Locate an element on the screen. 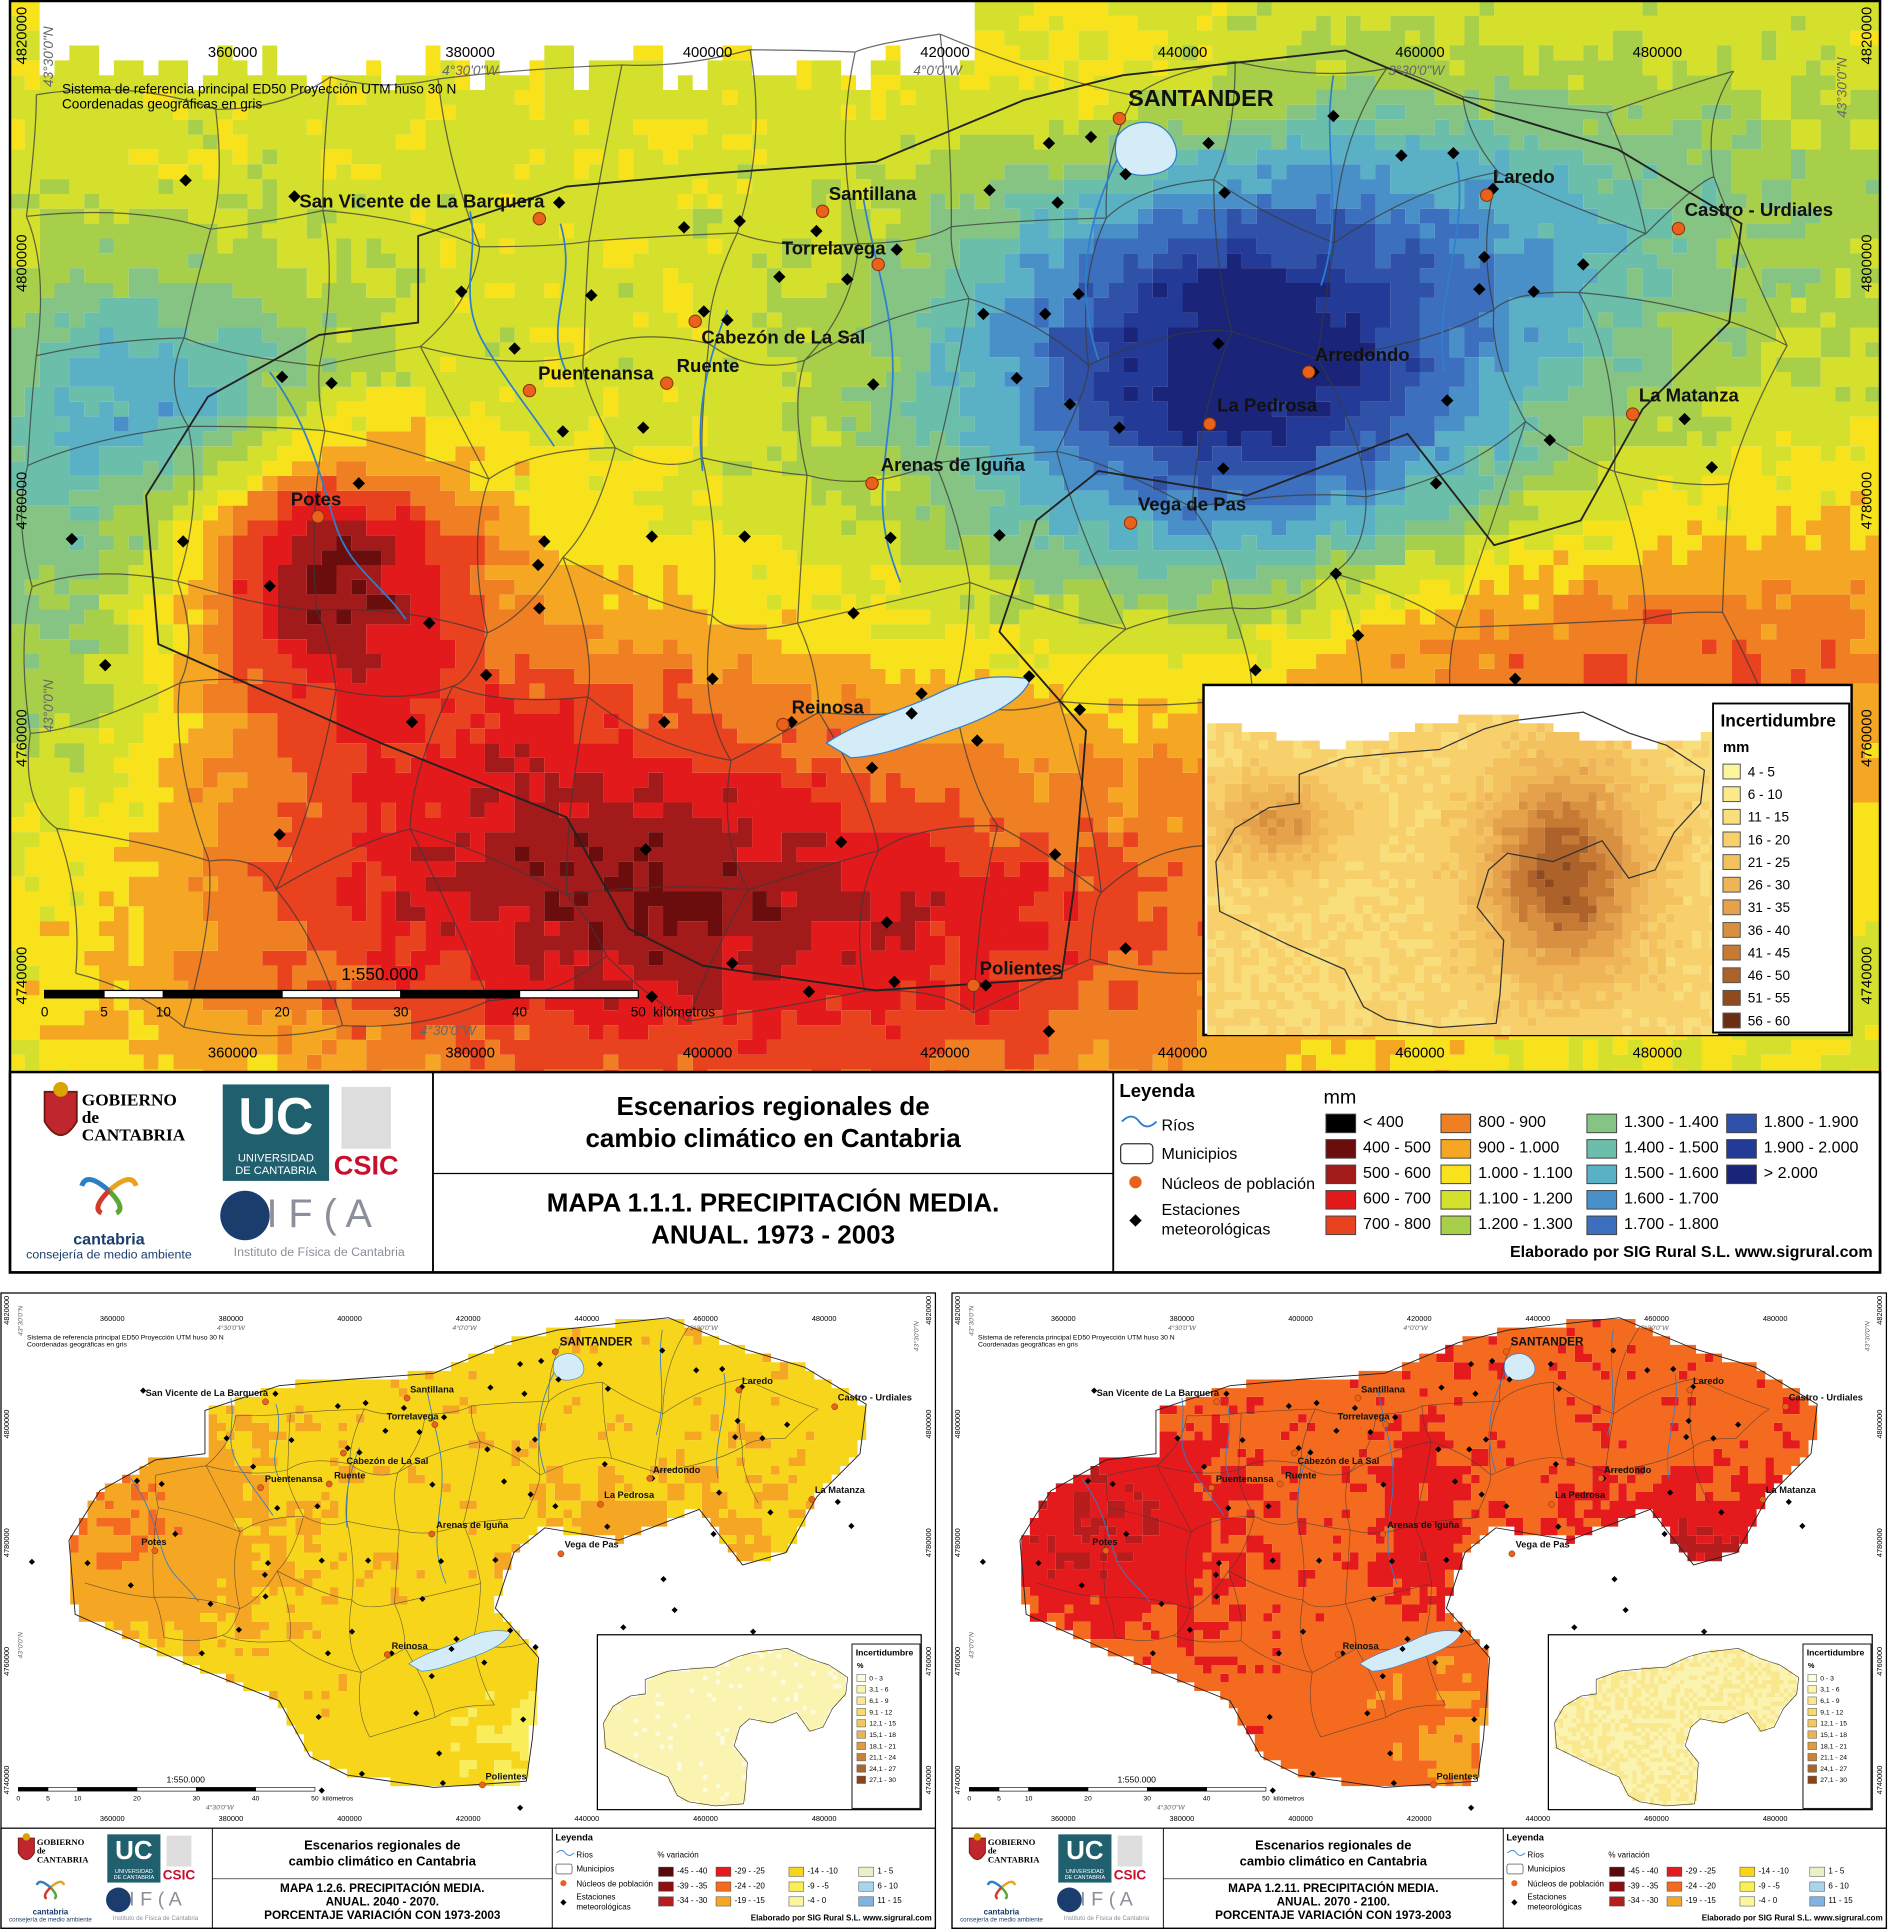 The image size is (1892, 1929). place-label: Laredo is located at coordinates (1708, 1381).